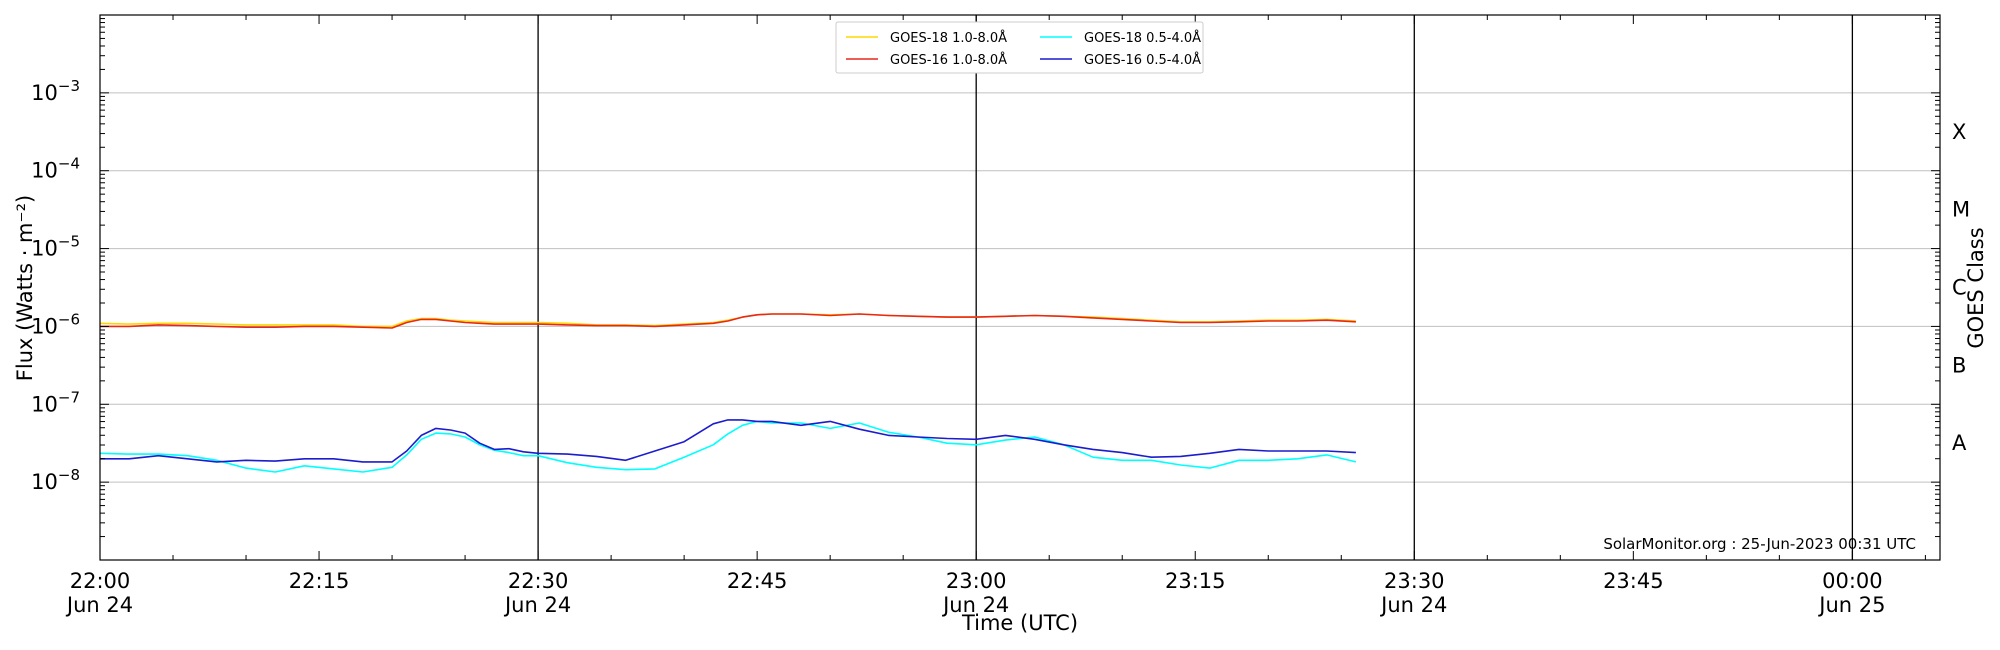  What do you see at coordinates (1851, 605) in the screenshot?
I see `x-tick-date-label: Jun 25` at bounding box center [1851, 605].